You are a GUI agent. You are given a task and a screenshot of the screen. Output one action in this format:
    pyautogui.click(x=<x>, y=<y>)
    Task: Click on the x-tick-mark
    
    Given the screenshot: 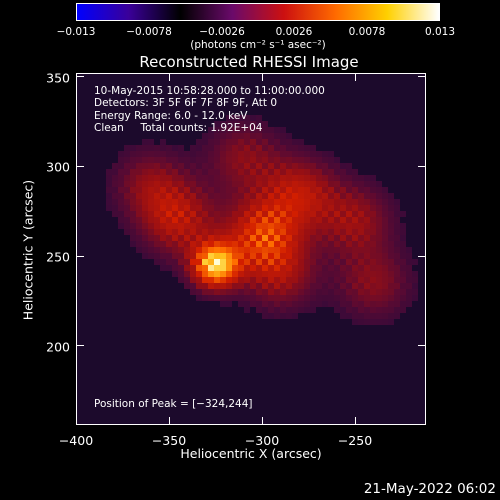 What is the action you would take?
    pyautogui.click(x=169, y=77)
    